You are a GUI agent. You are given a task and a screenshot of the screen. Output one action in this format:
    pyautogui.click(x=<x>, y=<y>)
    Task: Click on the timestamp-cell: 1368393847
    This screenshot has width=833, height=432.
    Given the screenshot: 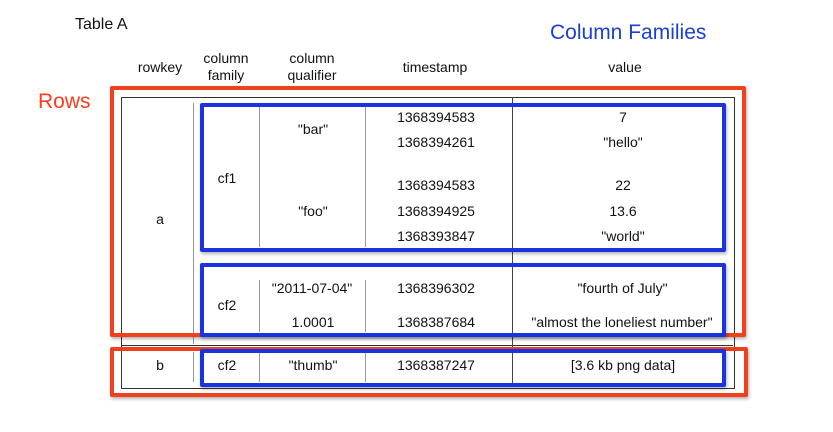 What is the action you would take?
    pyautogui.click(x=436, y=236)
    